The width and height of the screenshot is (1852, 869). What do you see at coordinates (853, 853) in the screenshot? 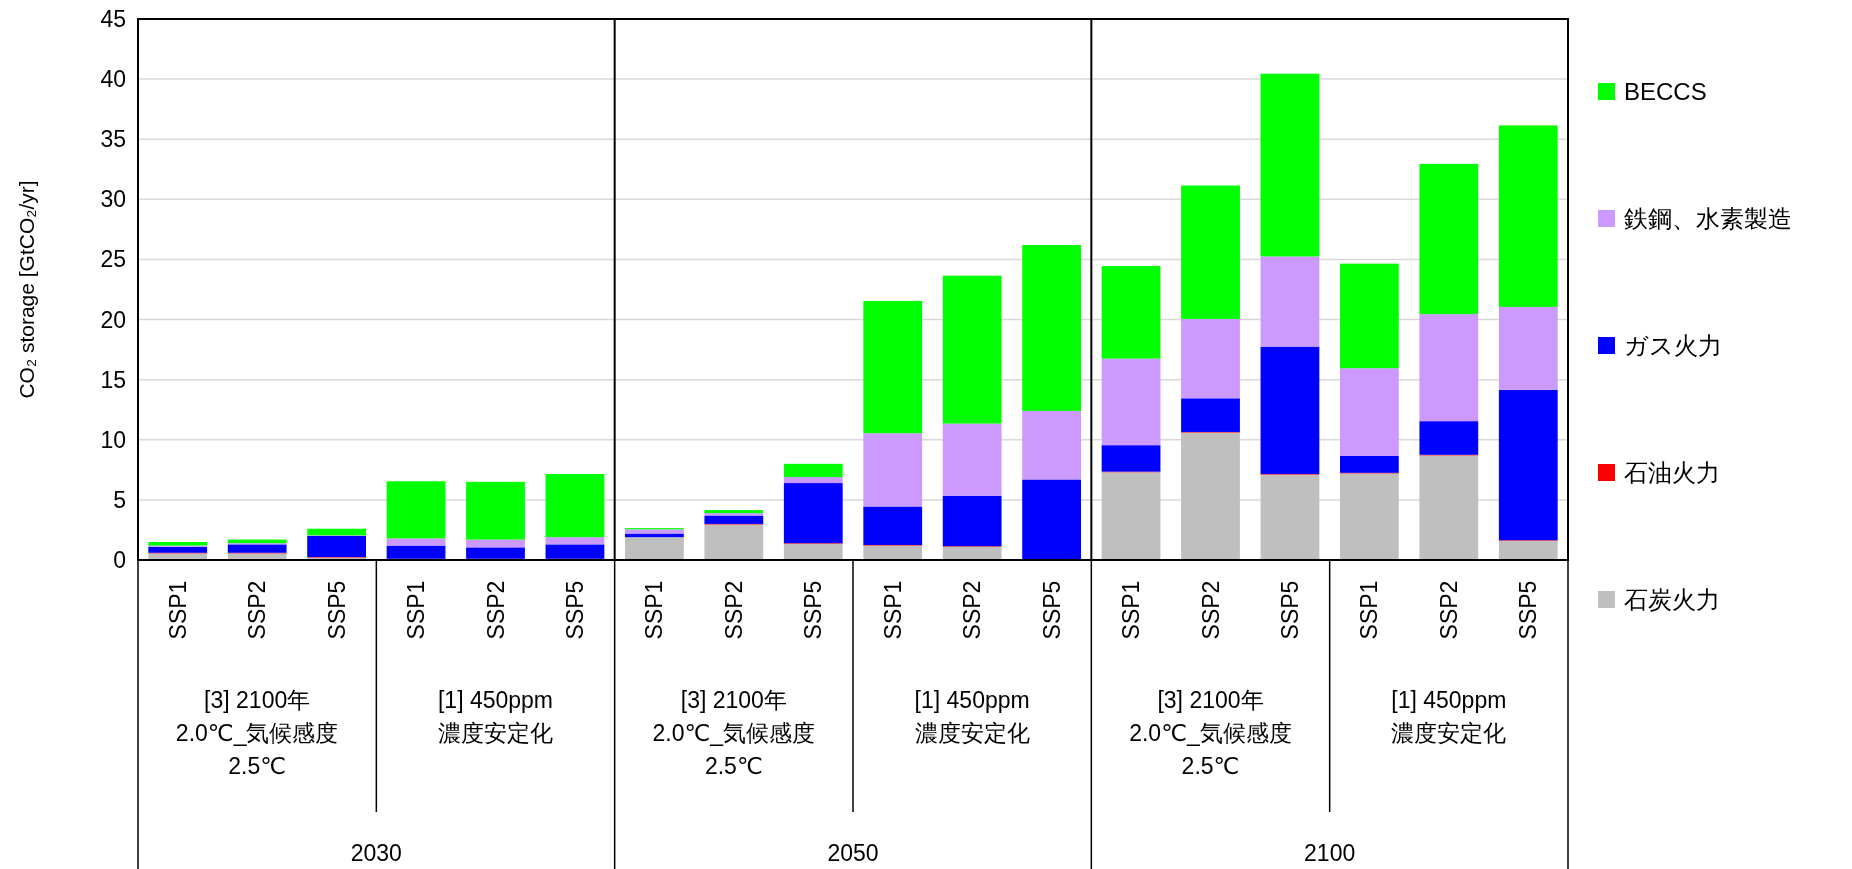
I see `text: 2050` at bounding box center [853, 853].